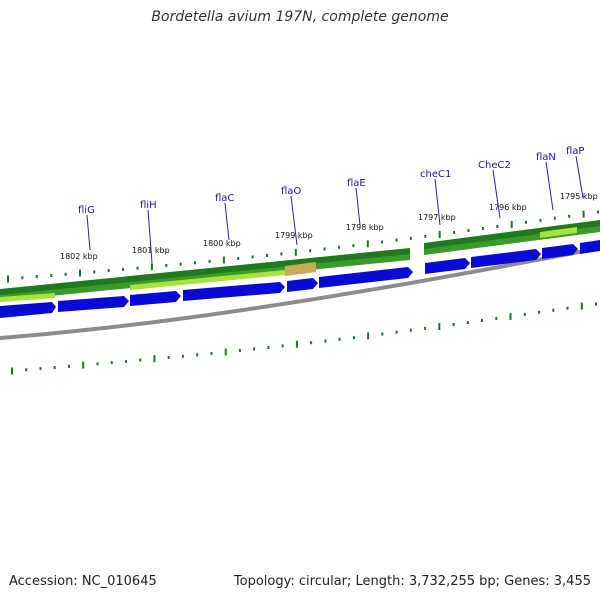 The image size is (600, 600). I want to click on kbp-label-1799: 1799 kbp, so click(294, 235).